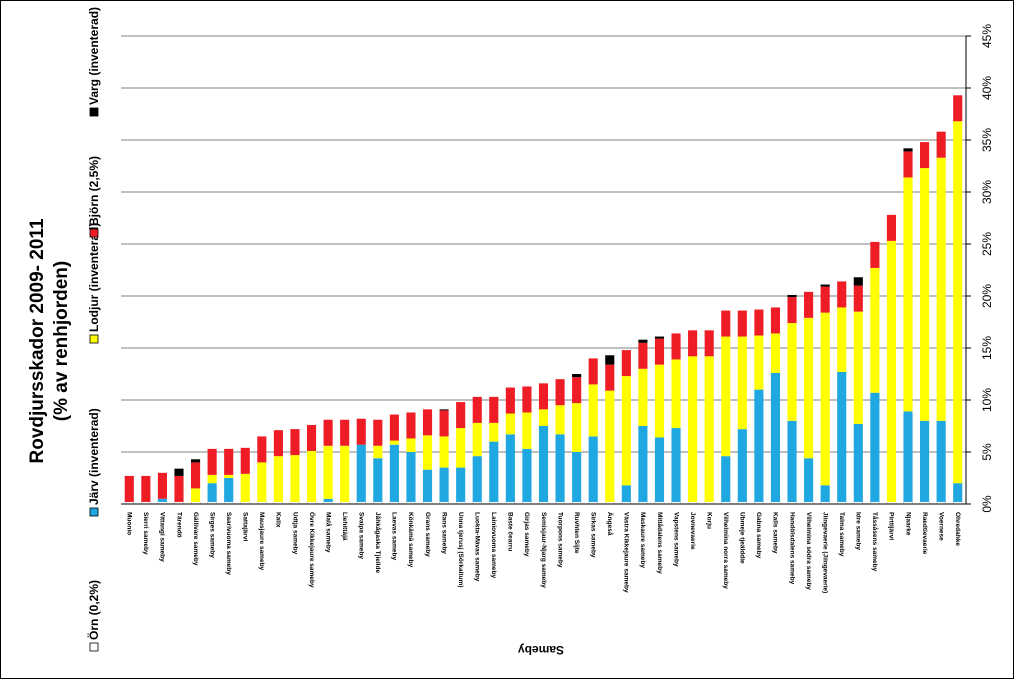 This screenshot has height=679, width=1014. Describe the element at coordinates (477, 547) in the screenshot. I see `category-label: Luokta-Mávas sameby` at that location.